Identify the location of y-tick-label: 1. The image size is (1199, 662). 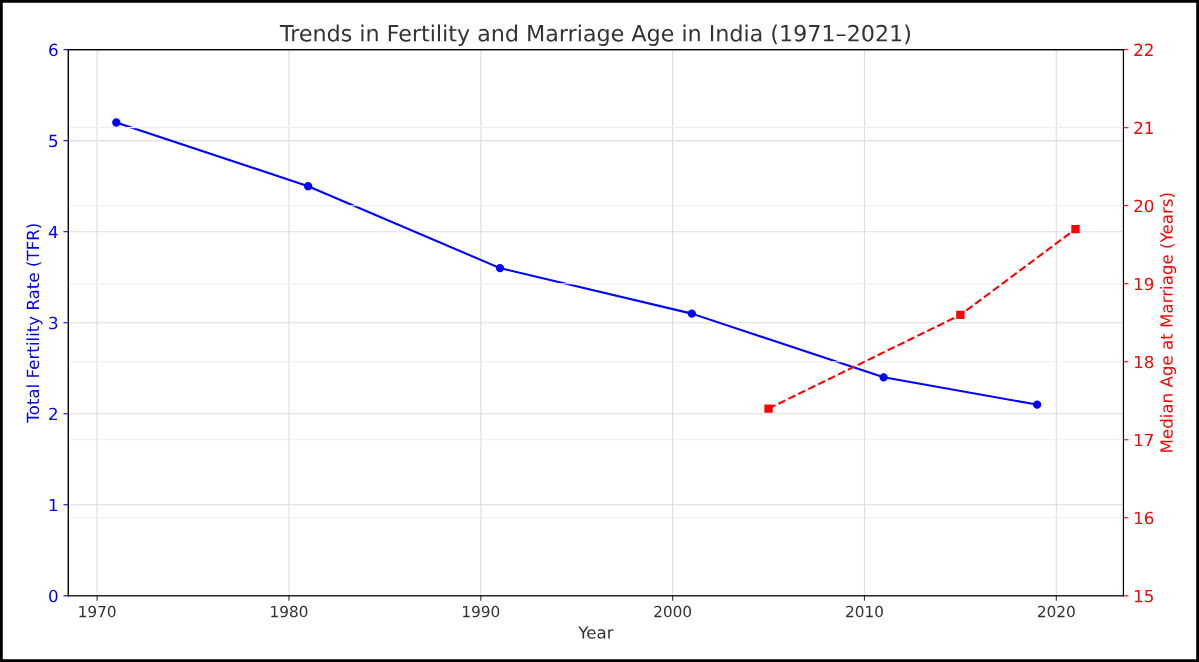
(53, 505).